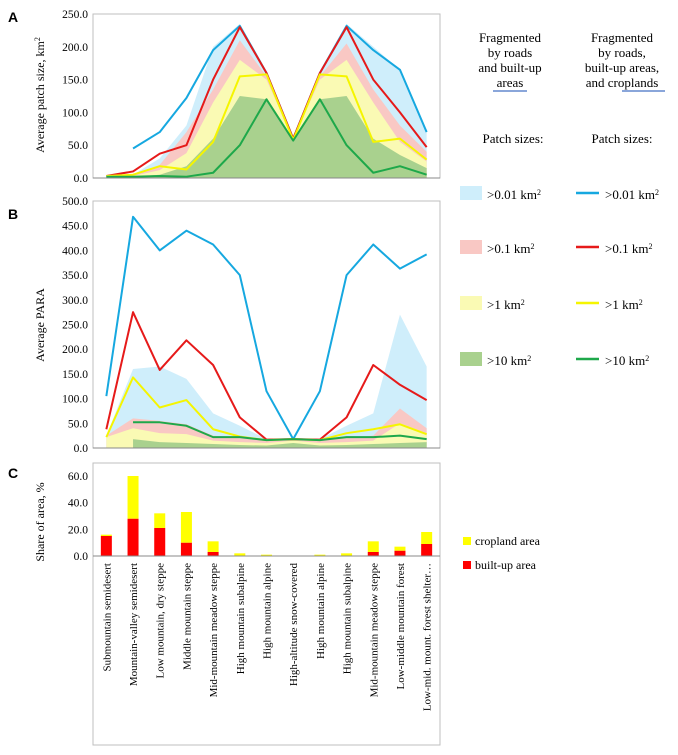  I want to click on legend-entry-0-1: >0.1 km2 >0.1 km2, so click(556, 248).